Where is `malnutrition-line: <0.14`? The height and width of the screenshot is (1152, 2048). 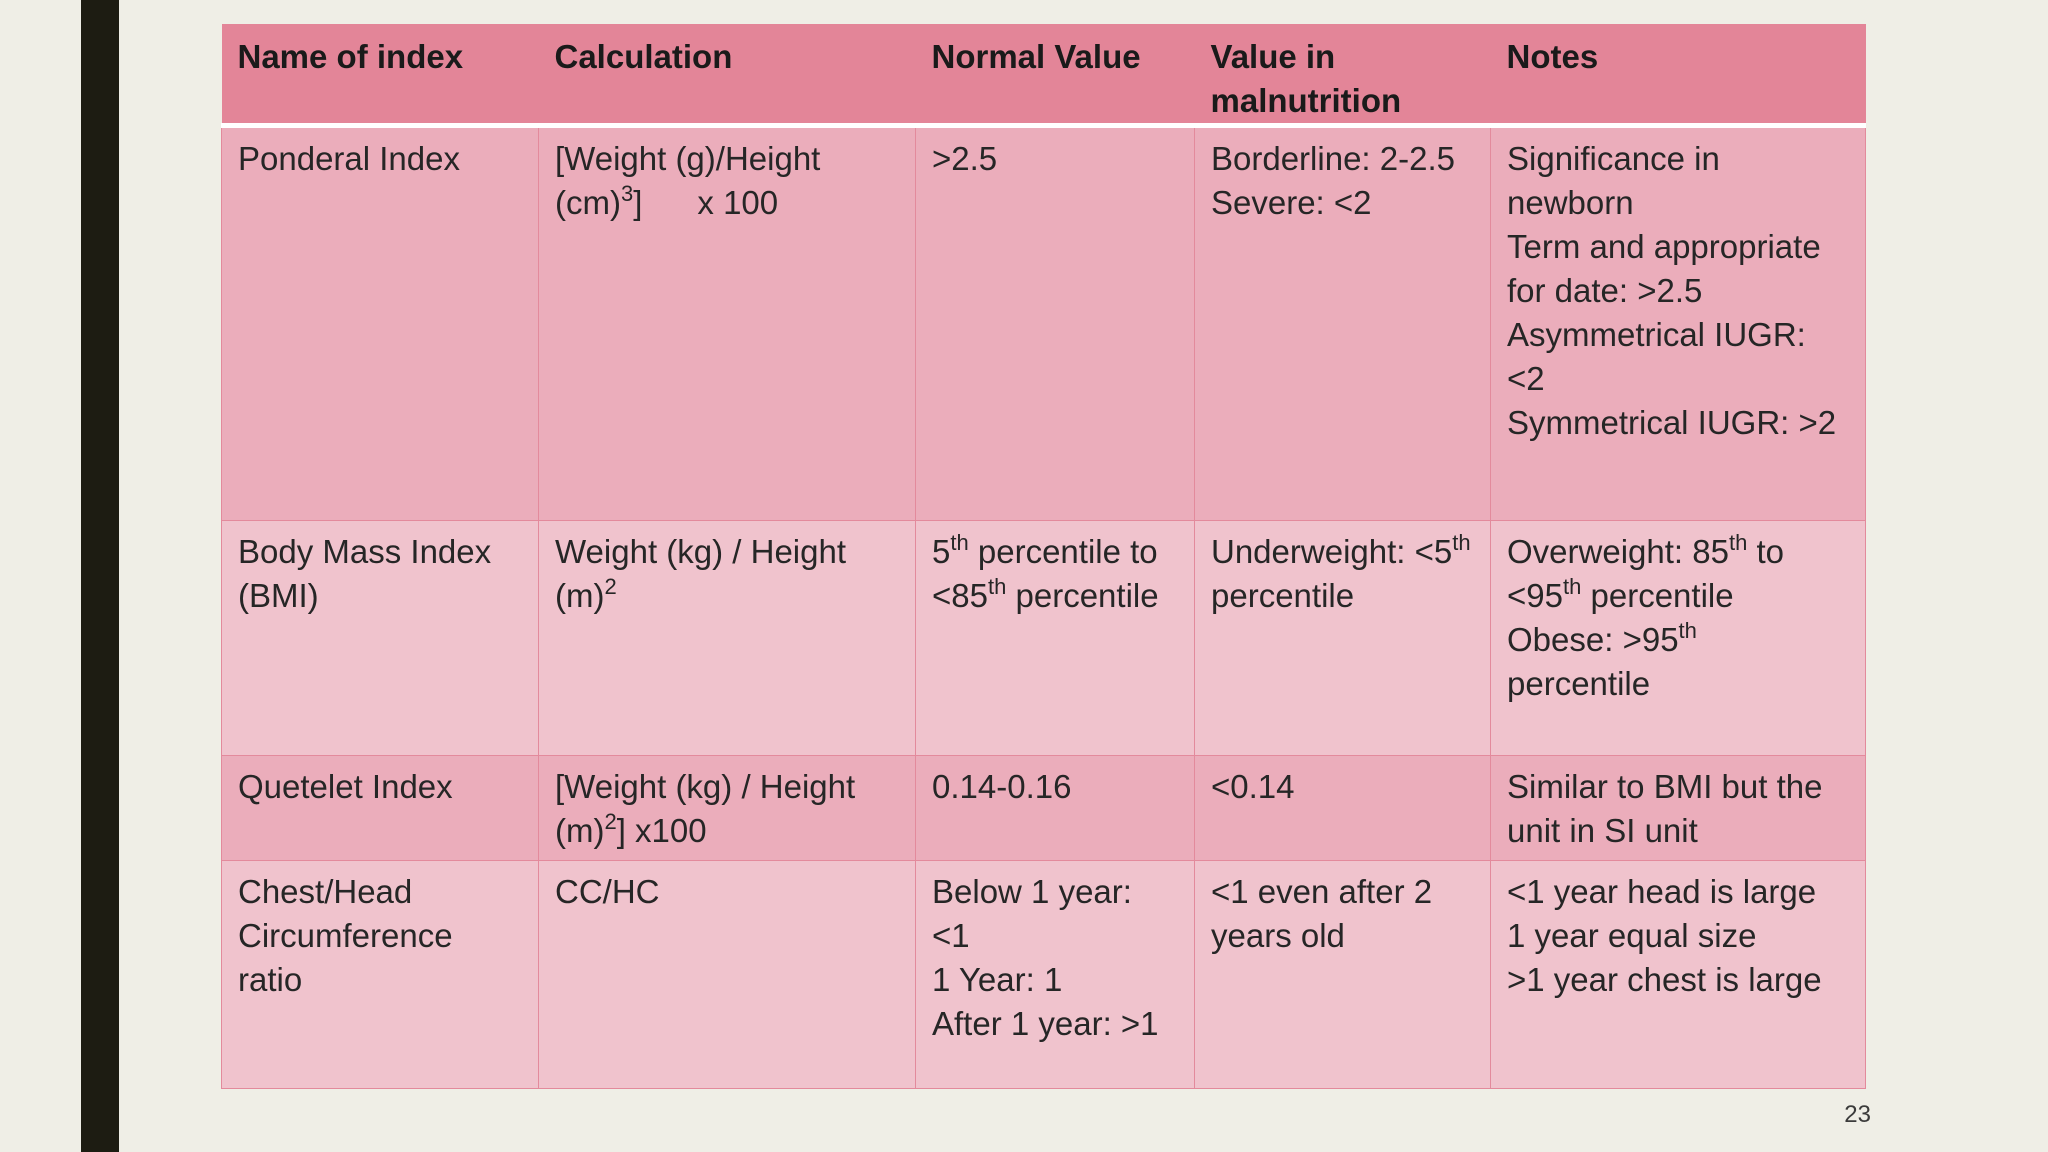
malnutrition-line: <0.14 is located at coordinates (1253, 786).